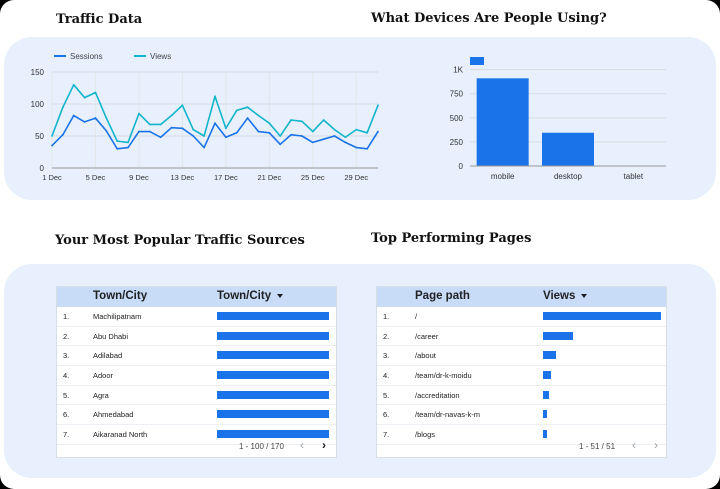  What do you see at coordinates (597, 446) in the screenshot?
I see `pagination-range: 1 - 51 / 51` at bounding box center [597, 446].